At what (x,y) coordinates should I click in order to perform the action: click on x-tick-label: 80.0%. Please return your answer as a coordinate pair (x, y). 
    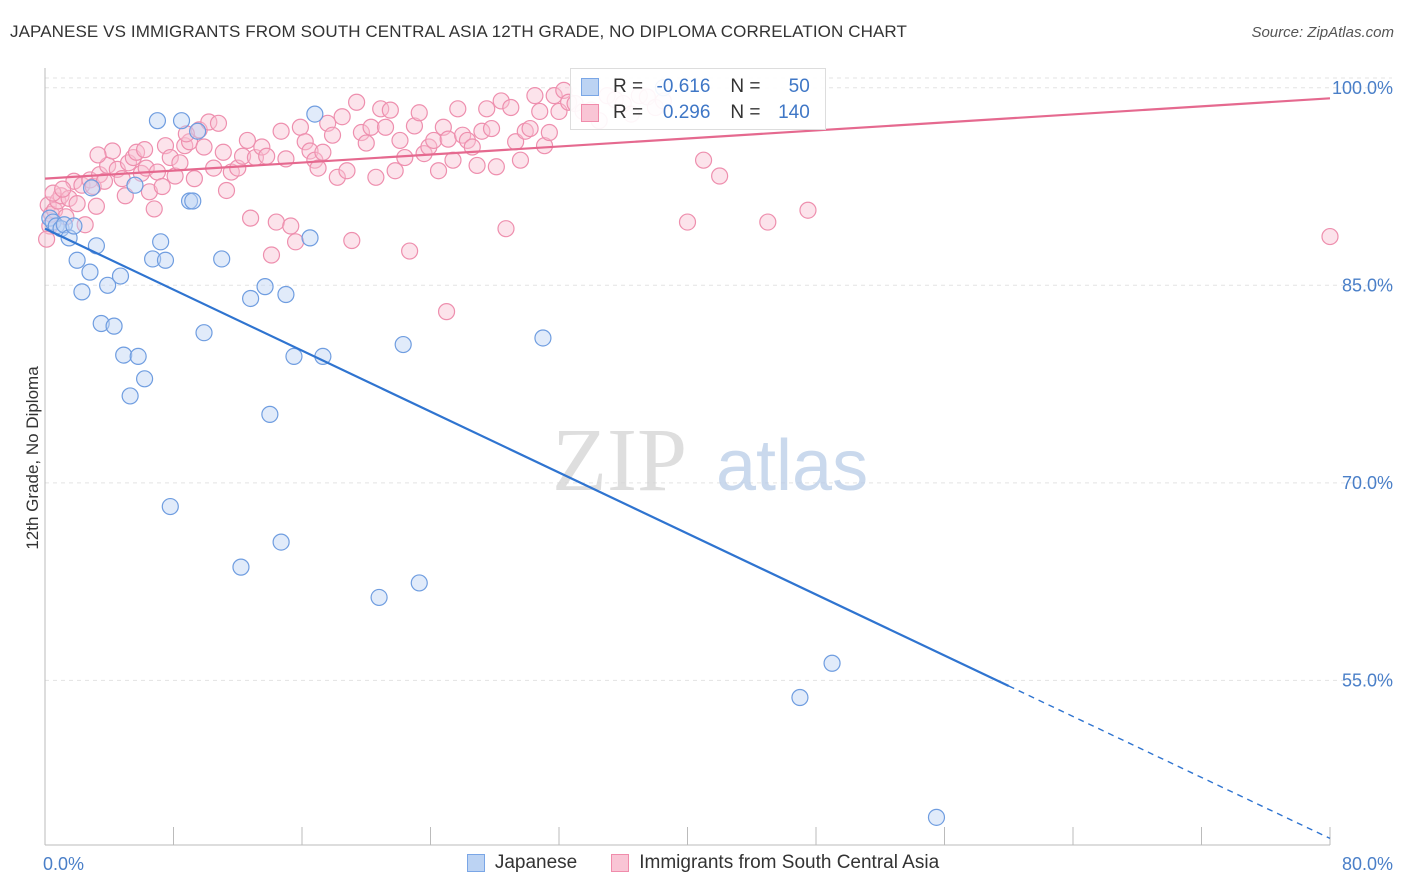
    Looking at the image, I should click on (1367, 864).